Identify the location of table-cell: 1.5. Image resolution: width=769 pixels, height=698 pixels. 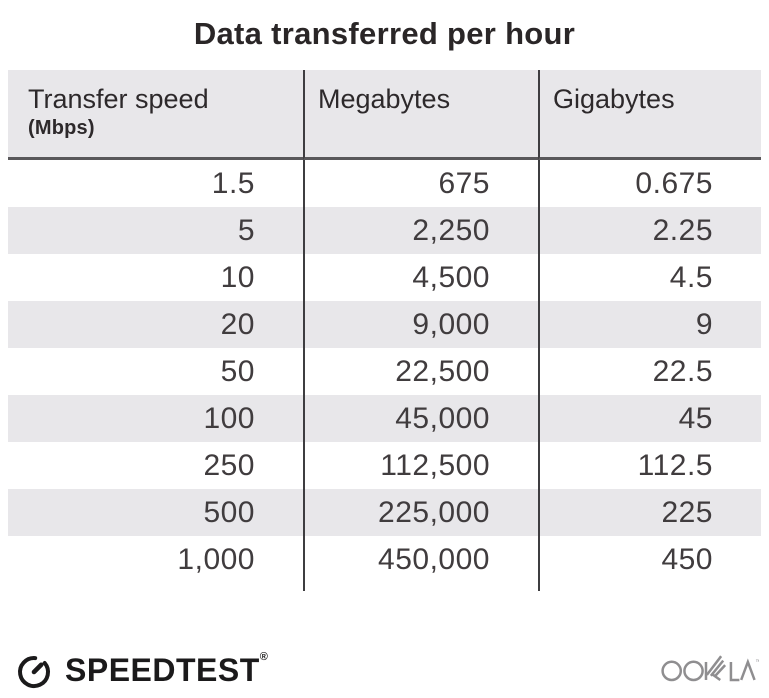
(233, 183).